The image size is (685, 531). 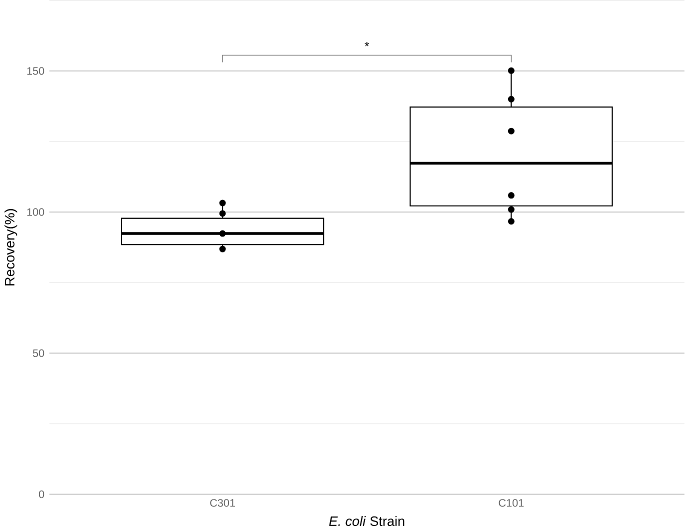 I want to click on x-tick-label: C101, so click(x=511, y=503).